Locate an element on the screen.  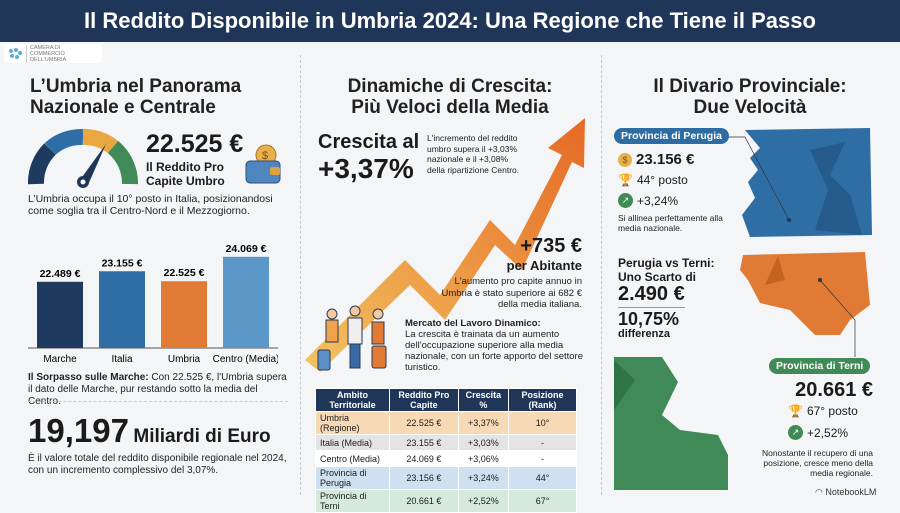
table-row: Centro (Media) 24.069 € +3,06% - is located at coordinates (446, 458).